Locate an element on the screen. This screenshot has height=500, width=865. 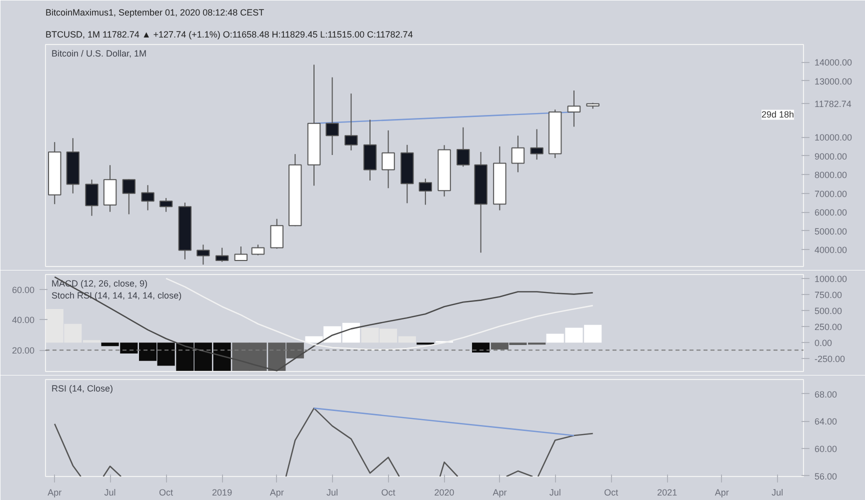
annotation: Bitcoin / U.S. Dollar, 1M is located at coordinates (99, 53).